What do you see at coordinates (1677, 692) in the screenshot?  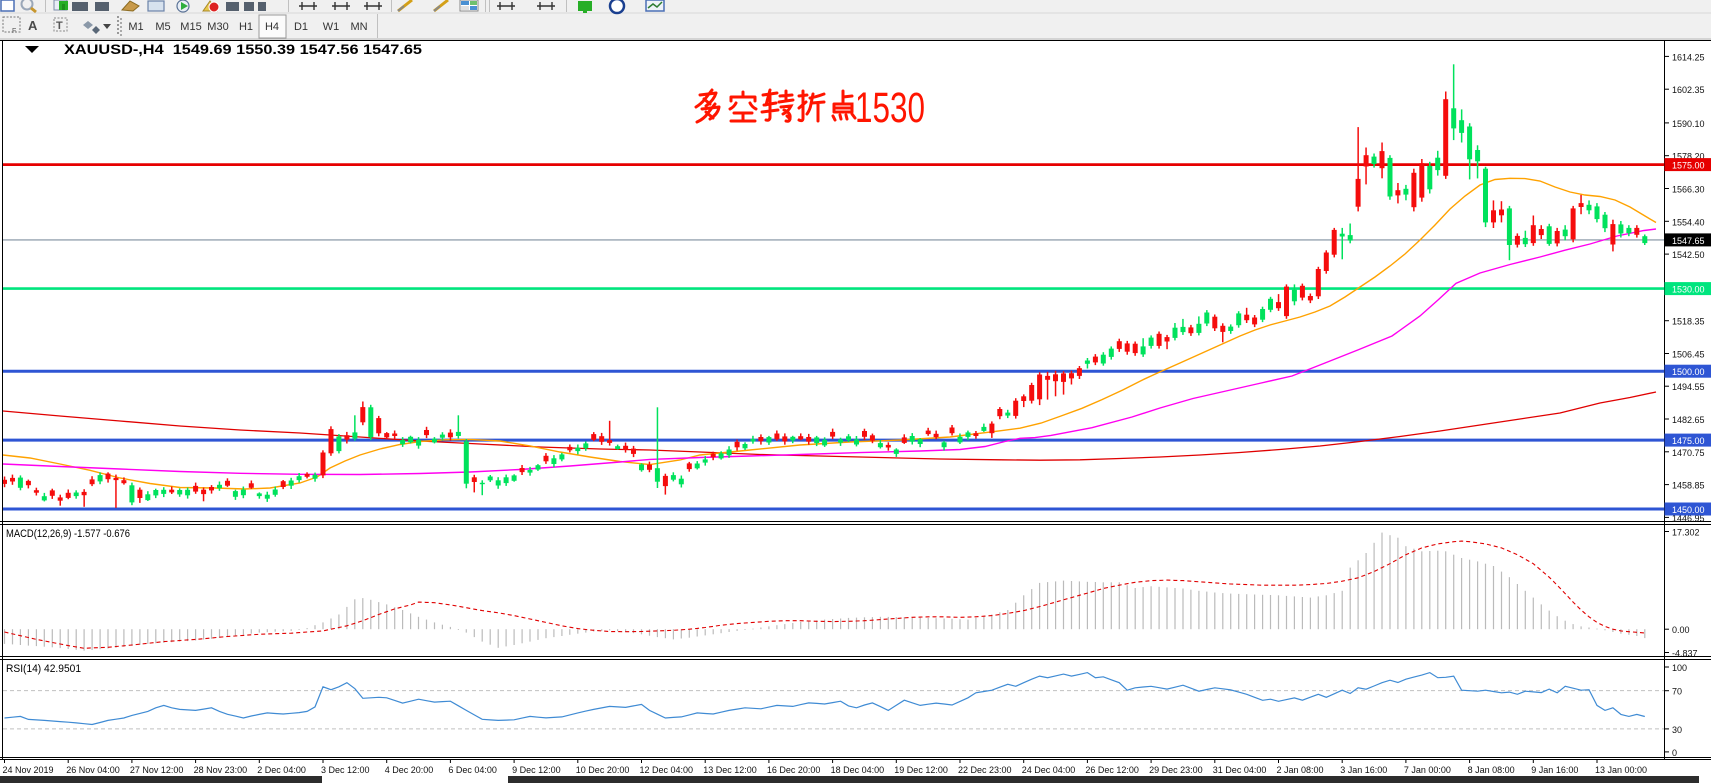 I see `svg-text: 70` at bounding box center [1677, 692].